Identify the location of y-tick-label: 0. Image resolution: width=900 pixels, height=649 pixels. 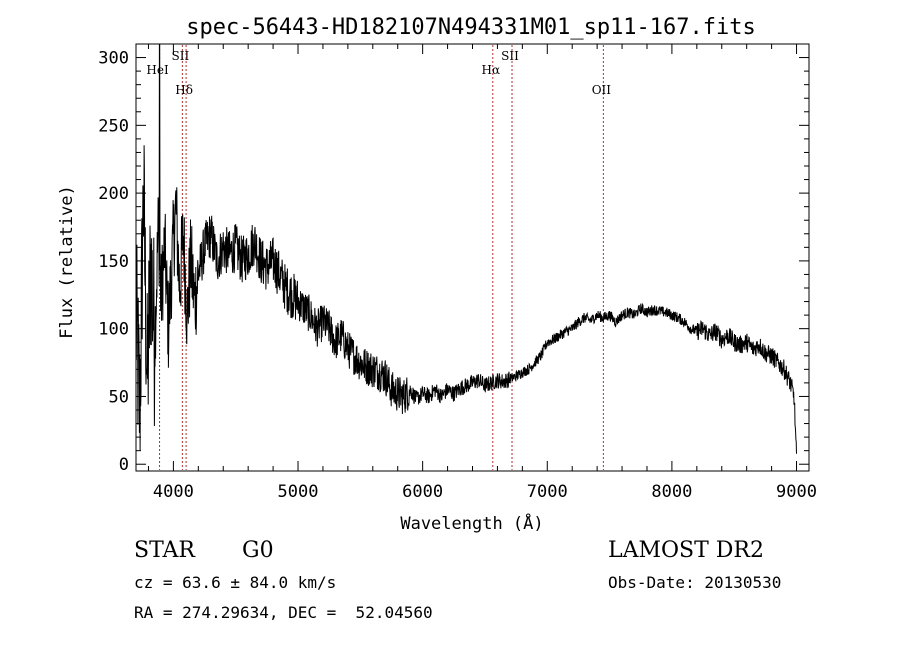
(124, 465).